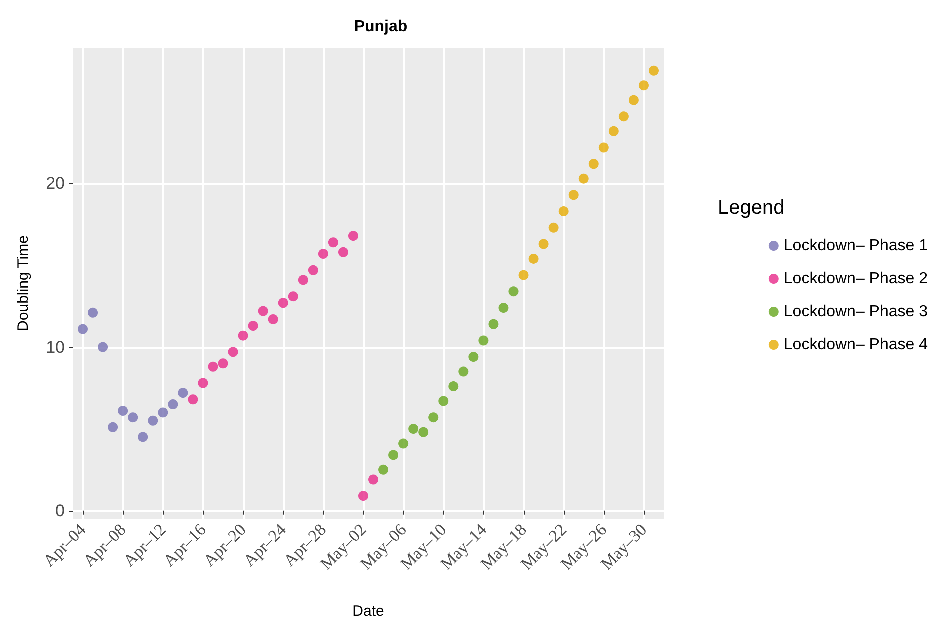 The width and height of the screenshot is (946, 632). I want to click on chart-title: Punjab, so click(381, 27).